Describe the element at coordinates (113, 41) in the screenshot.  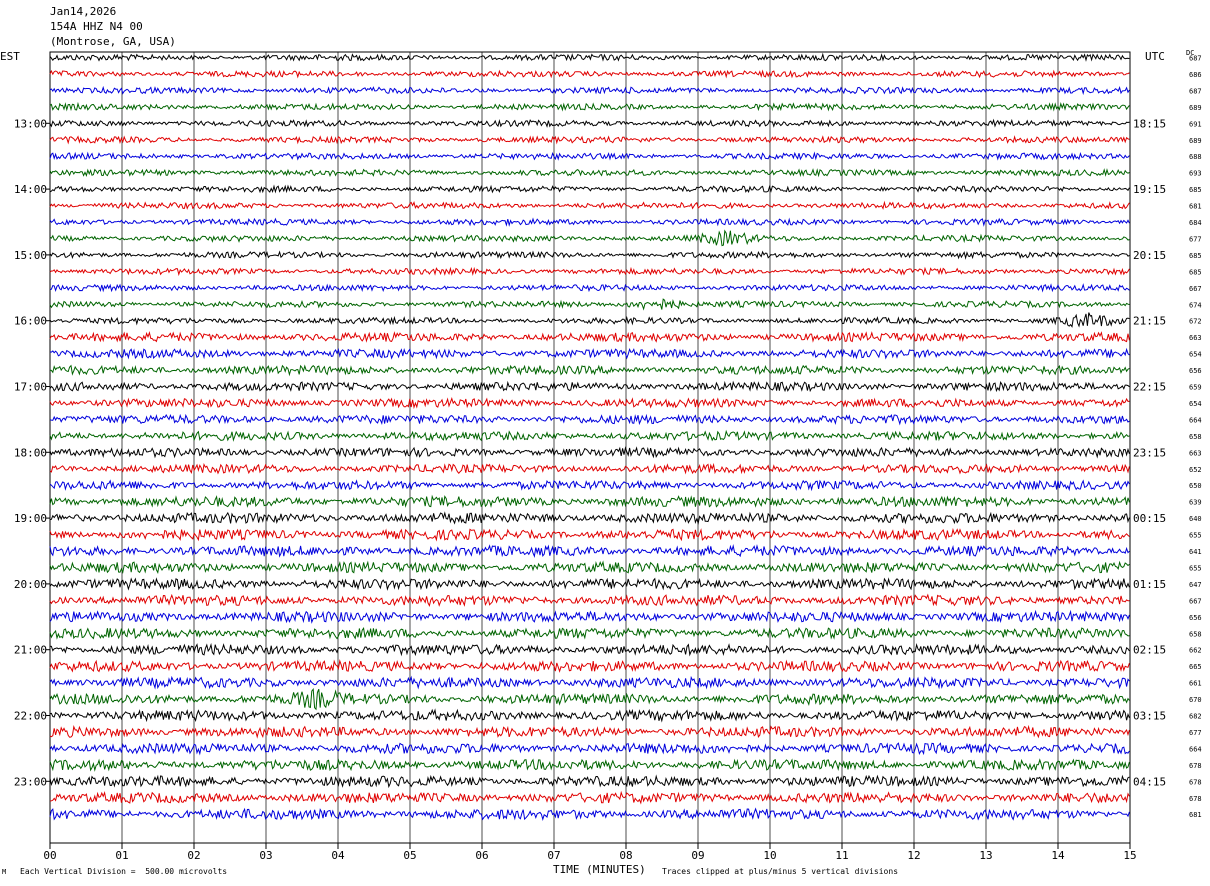
I see `header-location: (Montrose, GA, USA)` at that location.